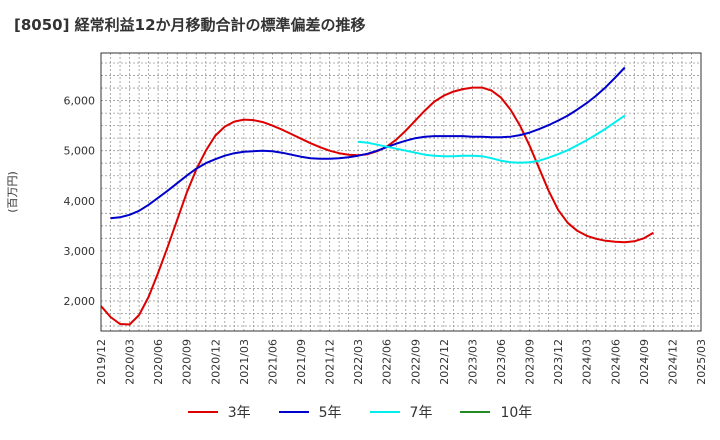 This screenshot has width=720, height=440. I want to click on x-tick-label: 2023/03, so click(472, 362).